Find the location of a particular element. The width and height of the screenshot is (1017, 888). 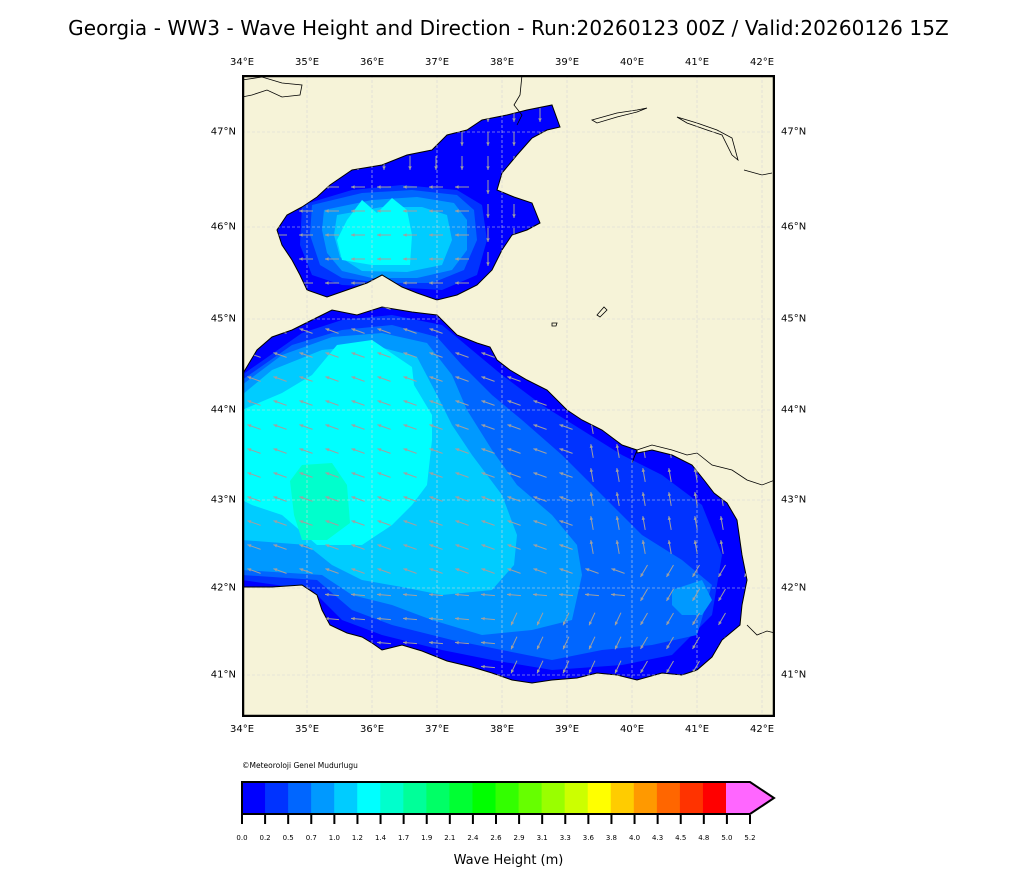

colorbar-swatches is located at coordinates (508, 798).